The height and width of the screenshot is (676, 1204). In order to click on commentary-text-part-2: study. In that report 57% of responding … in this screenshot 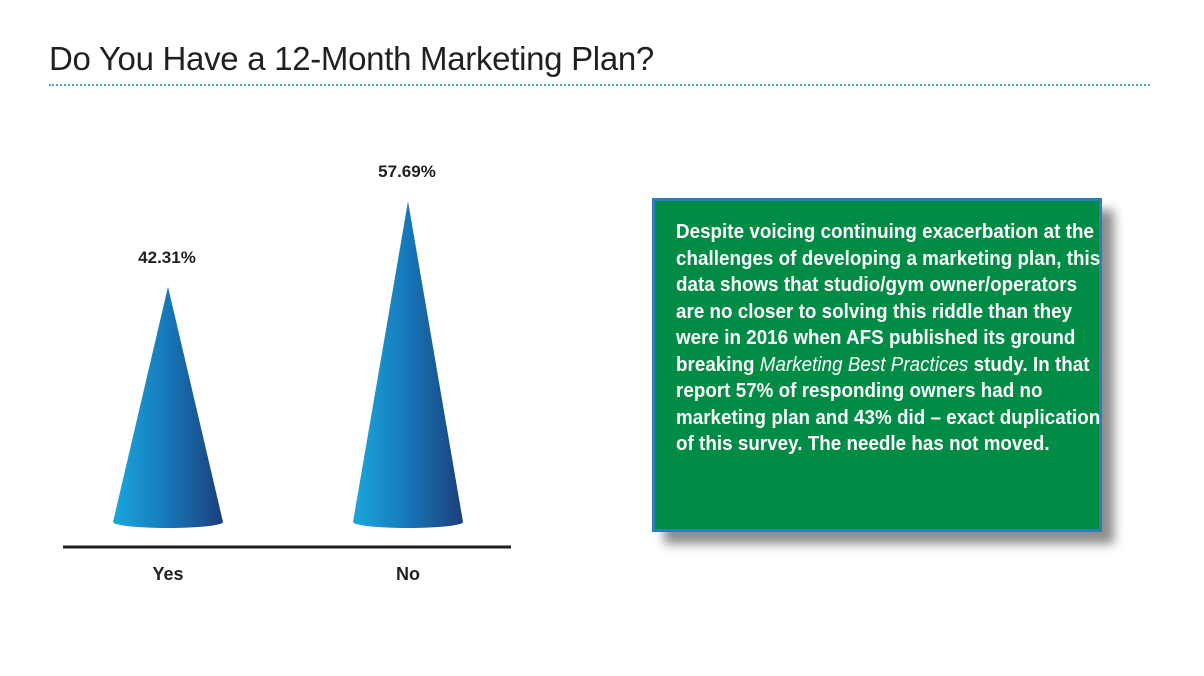, I will do `click(888, 404)`.